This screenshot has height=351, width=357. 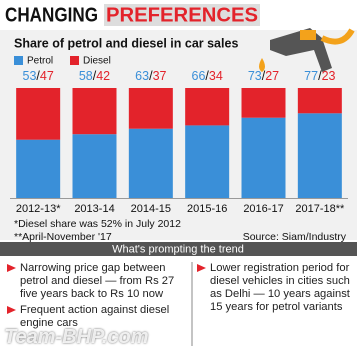 What do you see at coordinates (199, 76) in the screenshot?
I see `value-label: 66` at bounding box center [199, 76].